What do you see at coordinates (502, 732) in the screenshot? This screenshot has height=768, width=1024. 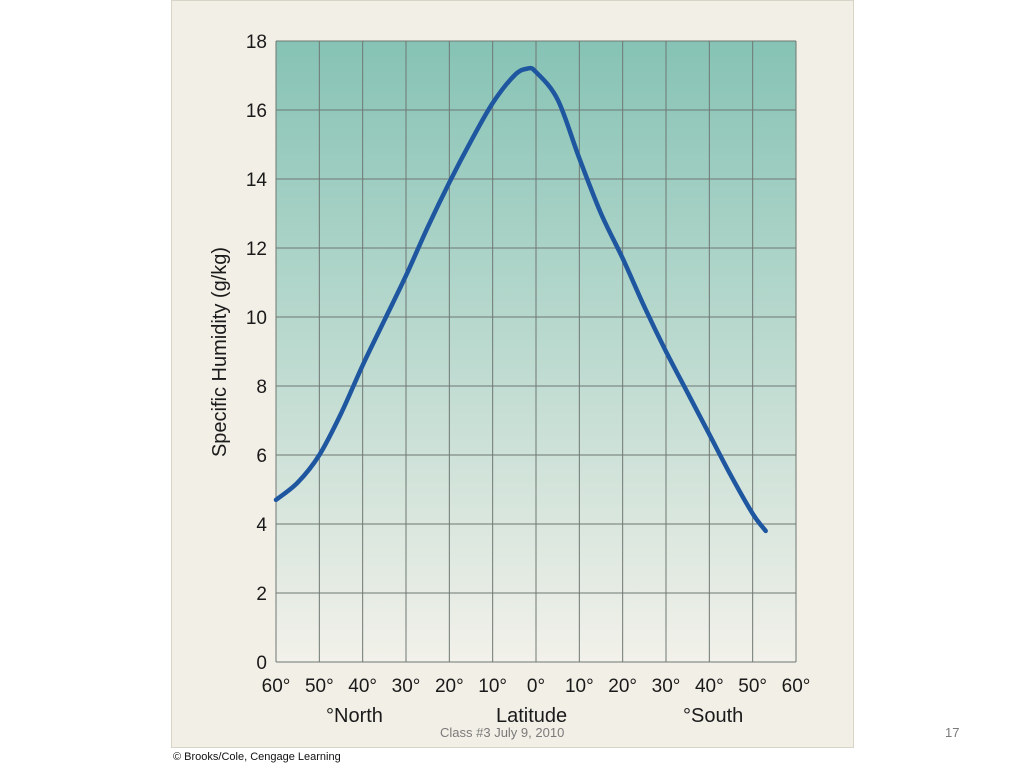 I see `footer-text: Class #3 July 9, 2010` at bounding box center [502, 732].